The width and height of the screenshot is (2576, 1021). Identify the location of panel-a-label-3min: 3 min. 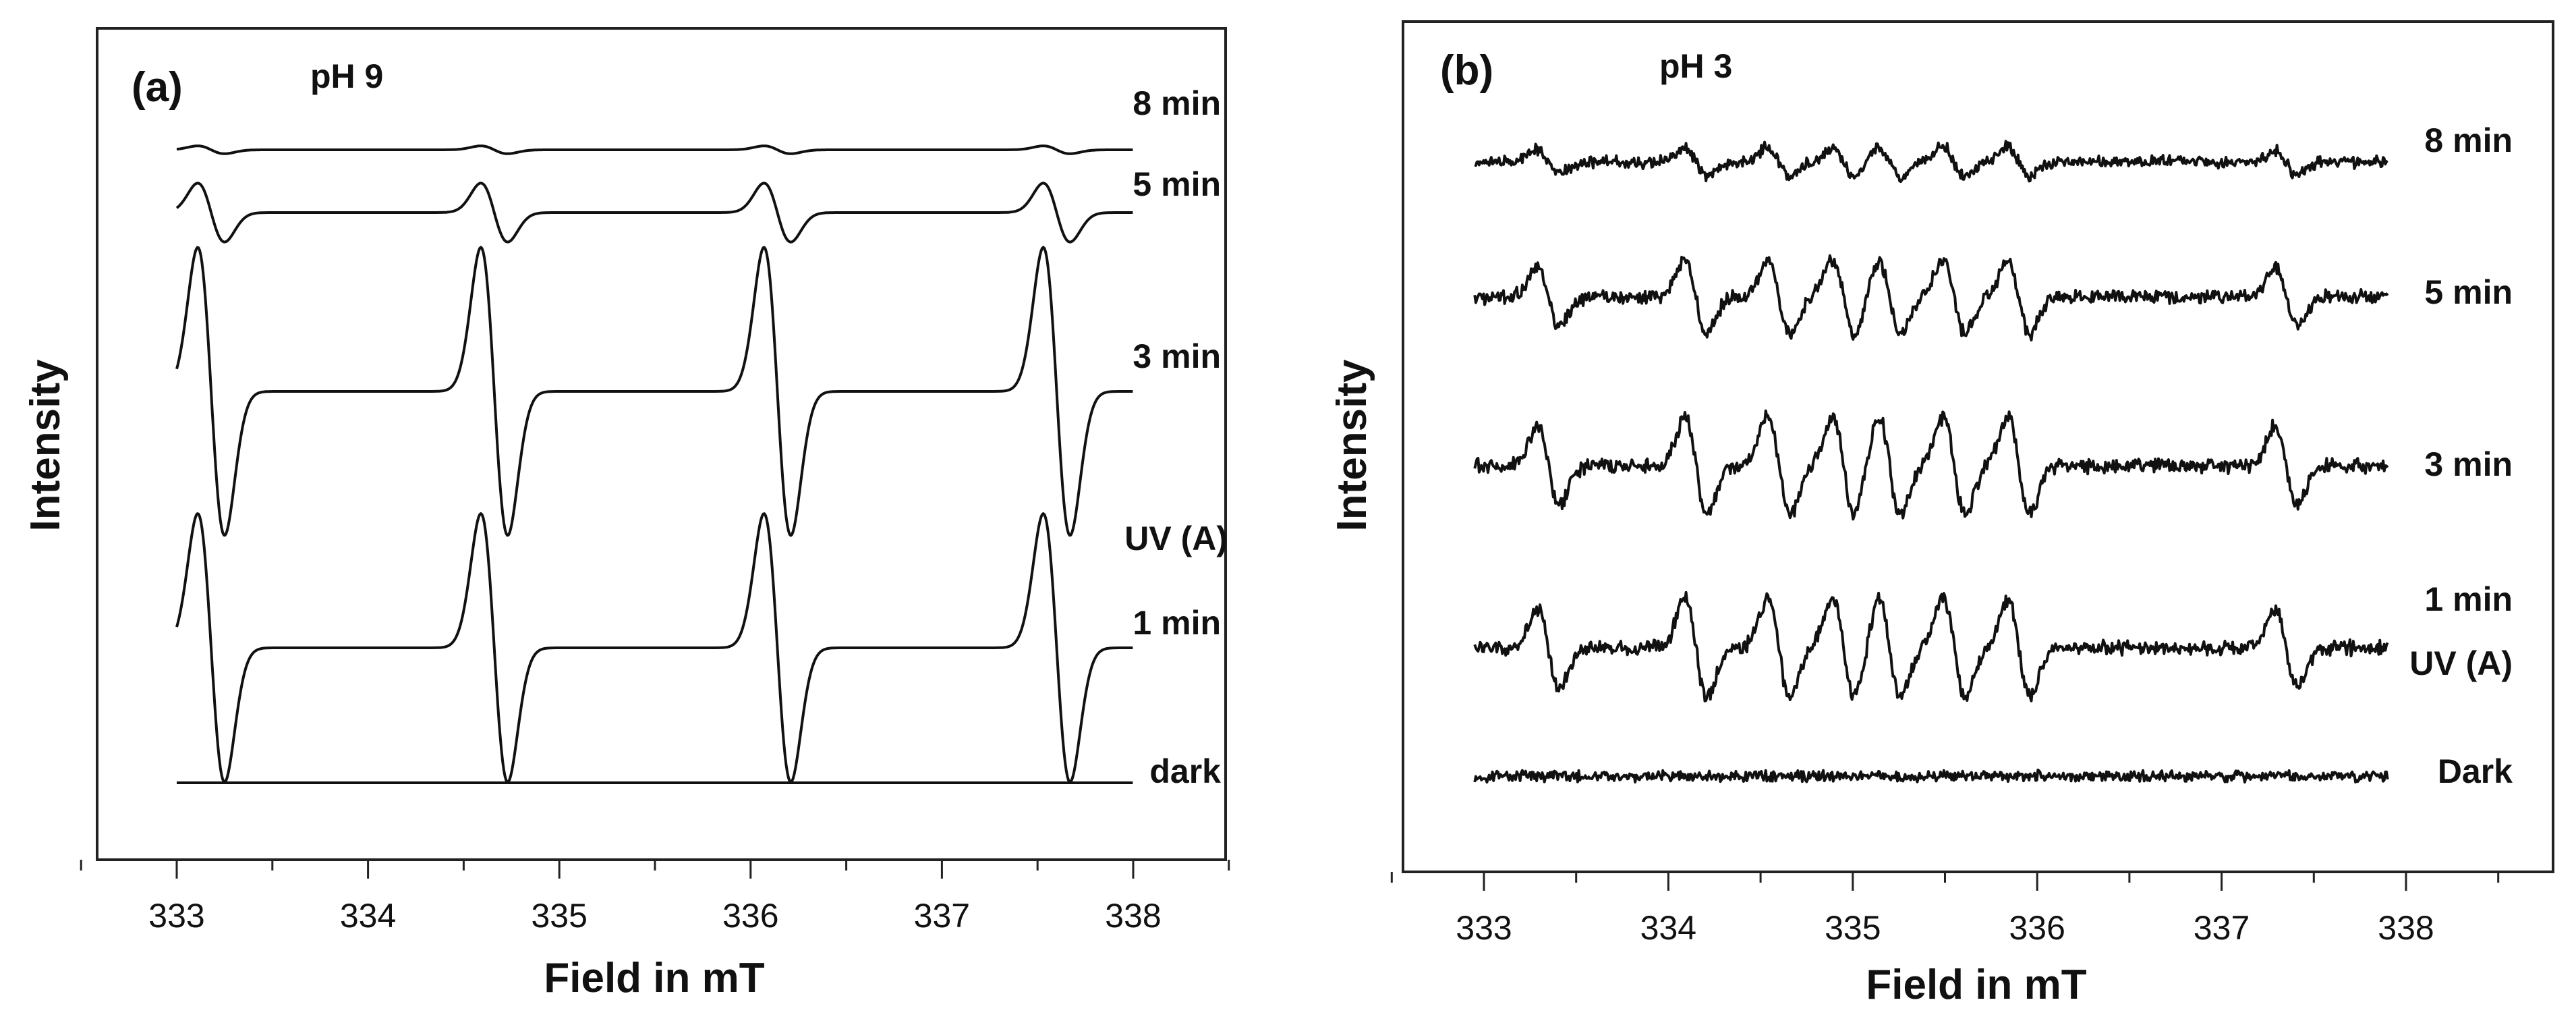
(1177, 356).